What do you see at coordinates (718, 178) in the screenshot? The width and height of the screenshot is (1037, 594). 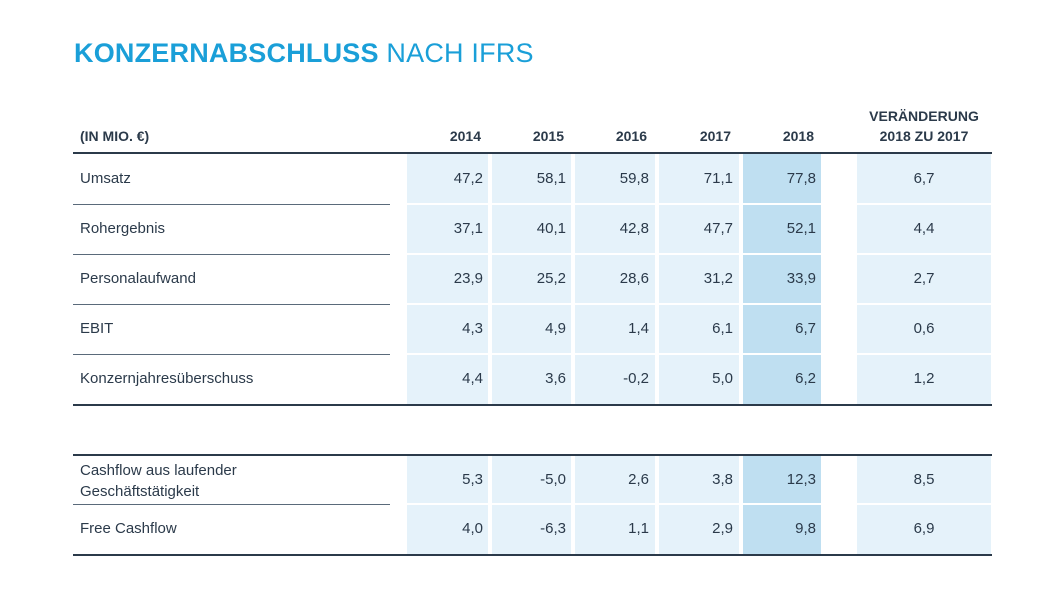 I see `cell-umsatz-2017: 71,1` at bounding box center [718, 178].